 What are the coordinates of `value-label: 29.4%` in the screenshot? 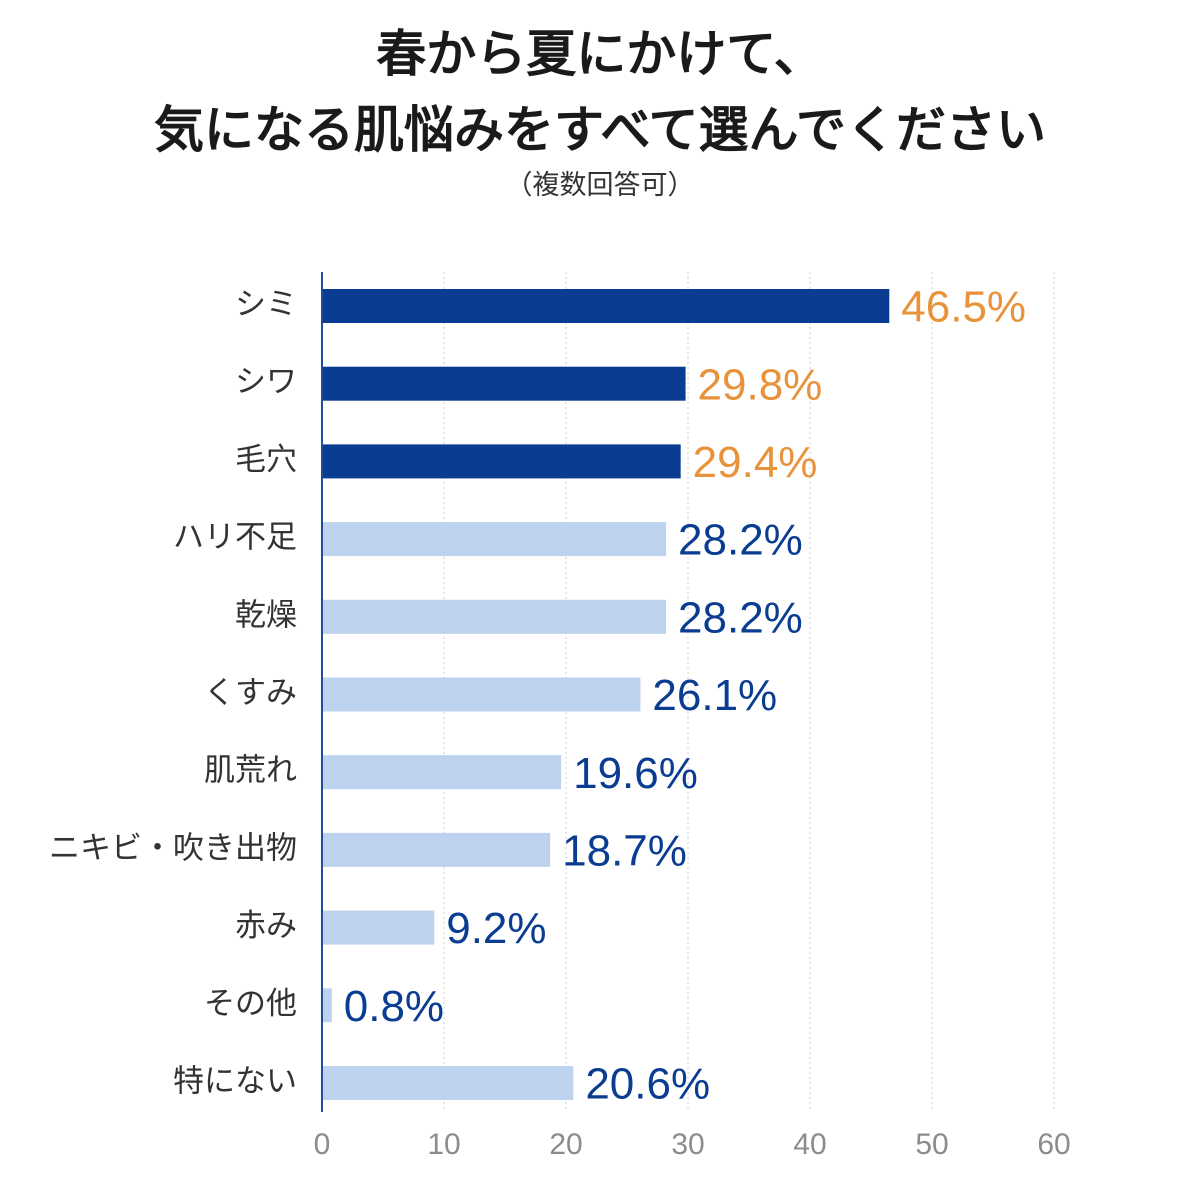 It's located at (755, 462).